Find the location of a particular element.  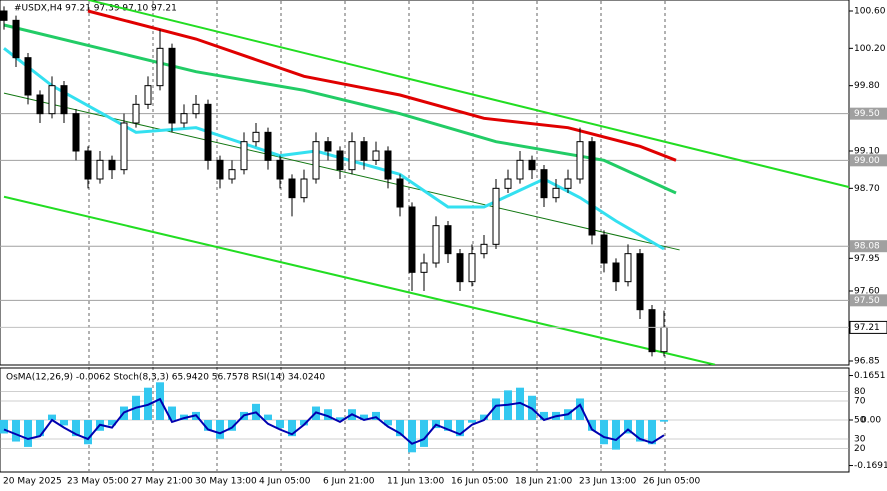

x-tick-label: 27 May 21:00 is located at coordinates (162, 482).